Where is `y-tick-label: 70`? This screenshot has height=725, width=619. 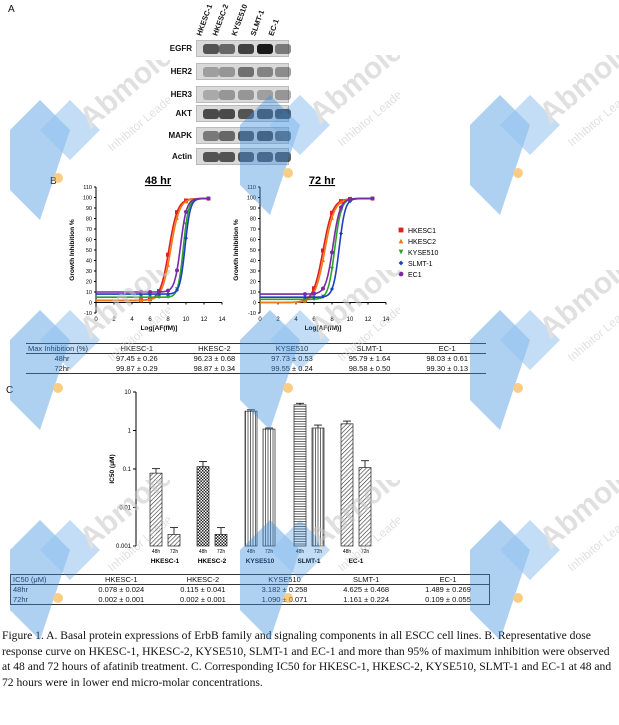
y-tick-label: 70 is located at coordinates (89, 230).